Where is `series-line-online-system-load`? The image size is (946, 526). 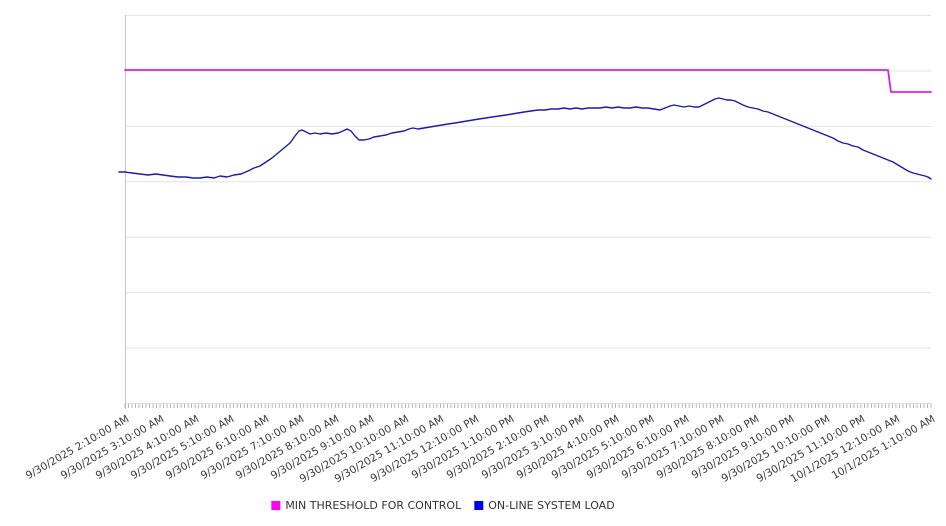
series-line-online-system-load is located at coordinates (525, 138).